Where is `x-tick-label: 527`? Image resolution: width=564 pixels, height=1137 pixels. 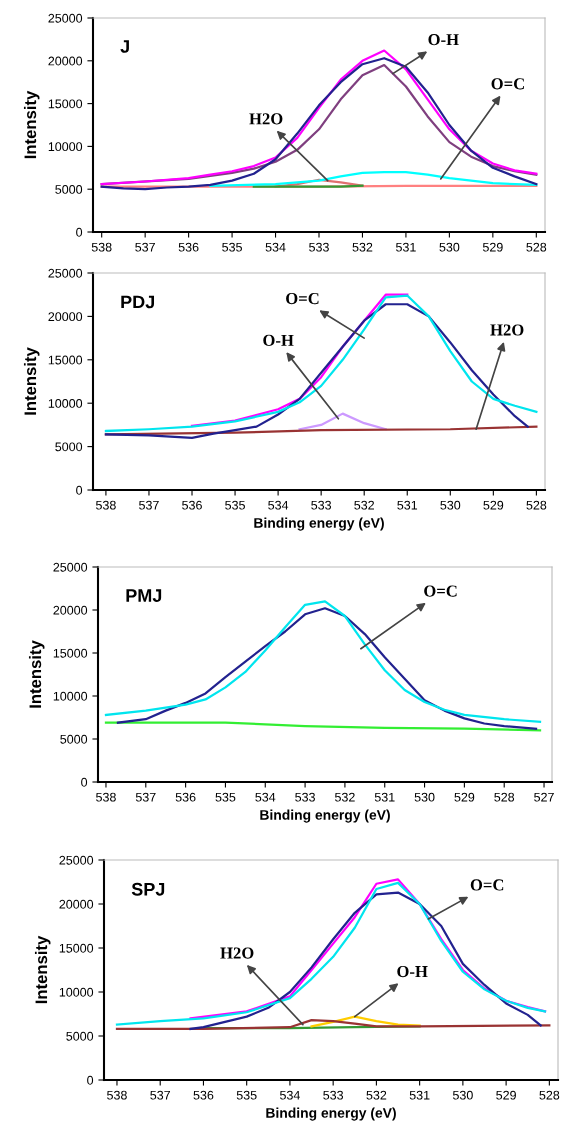 x-tick-label: 527 is located at coordinates (544, 797).